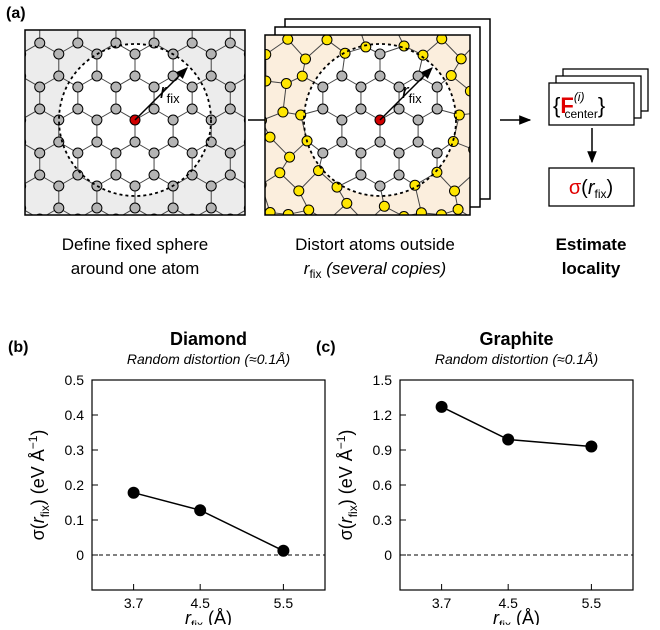 The width and height of the screenshot is (660, 630). What do you see at coordinates (442, 603) in the screenshot?
I see `x-tick-label: 3.7` at bounding box center [442, 603].